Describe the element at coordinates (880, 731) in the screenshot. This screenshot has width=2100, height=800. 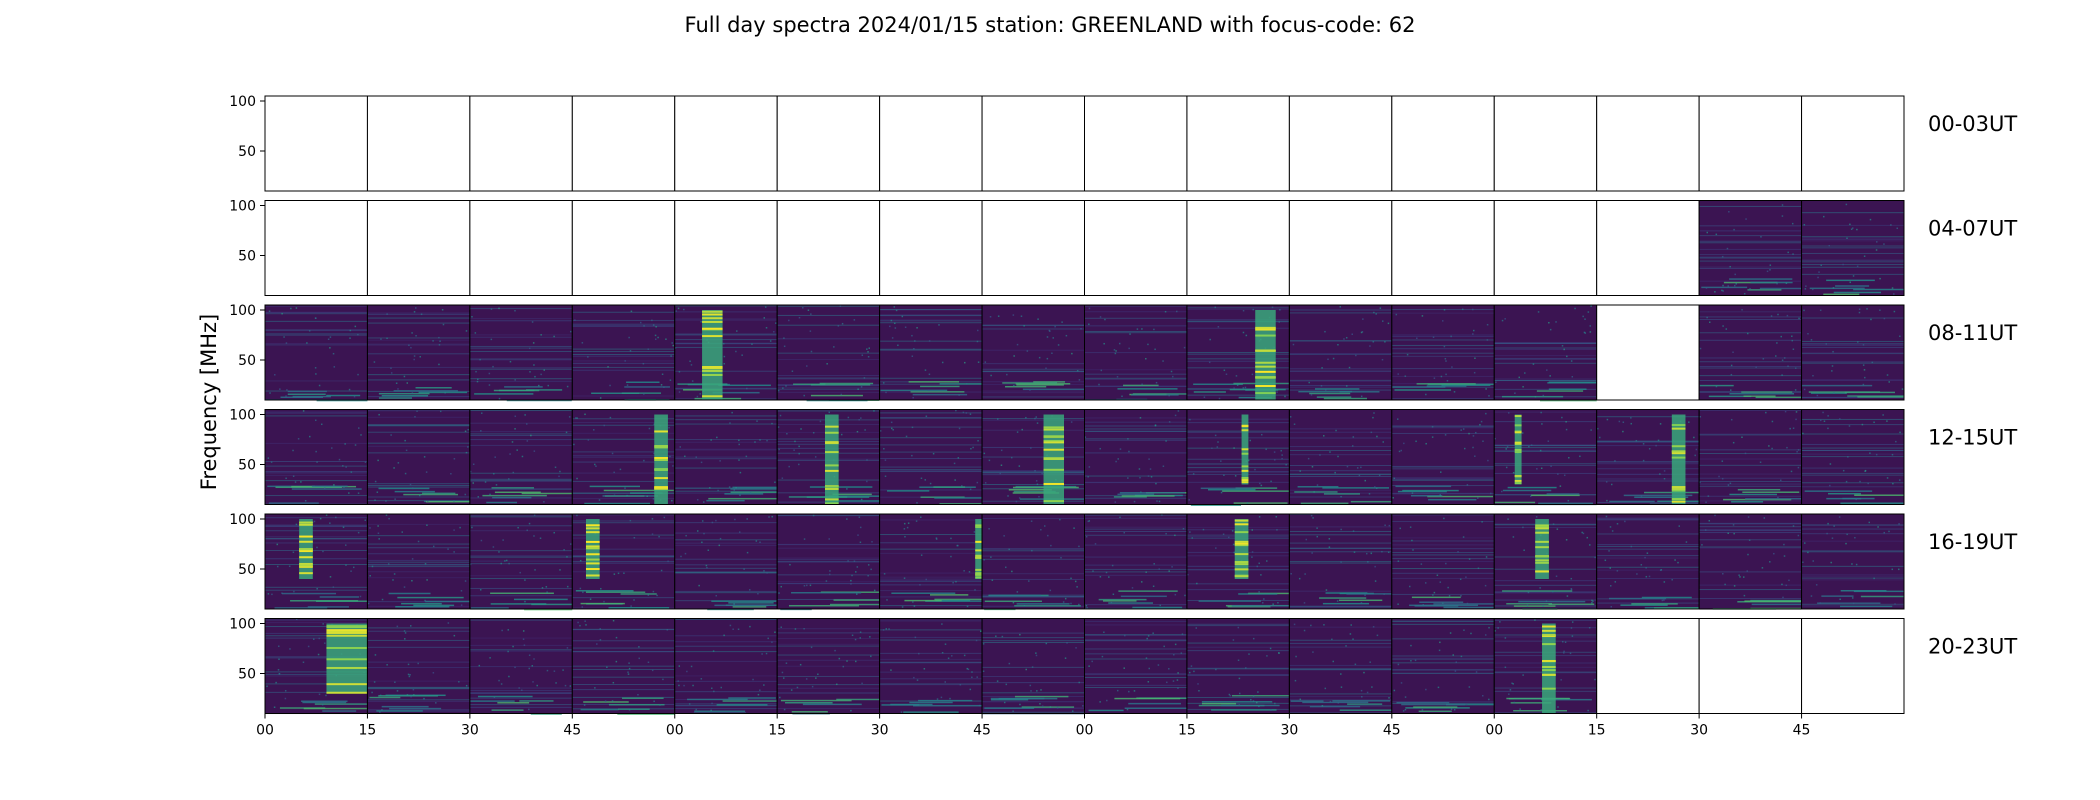
I see `x-tick-label: 30` at that location.